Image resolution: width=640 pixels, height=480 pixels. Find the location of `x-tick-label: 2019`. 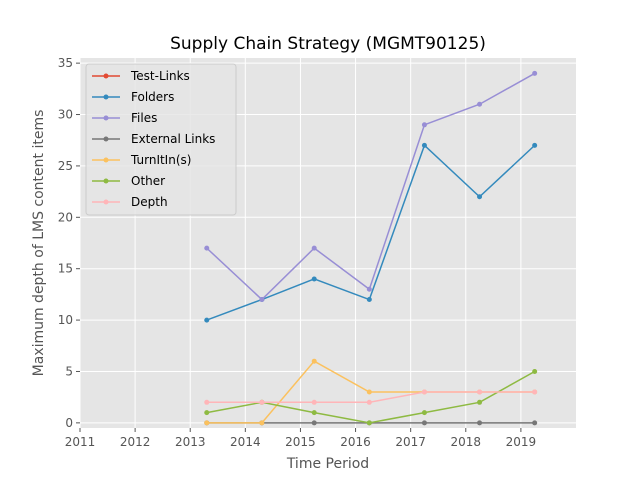

x-tick-label: 2019 is located at coordinates (521, 442).